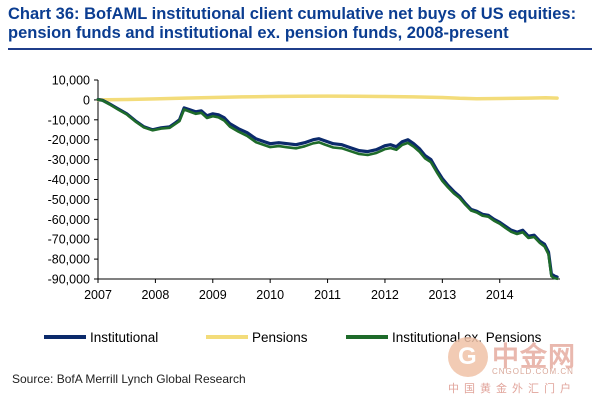  What do you see at coordinates (155, 295) in the screenshot?
I see `x-tick-label: 2008` at bounding box center [155, 295].